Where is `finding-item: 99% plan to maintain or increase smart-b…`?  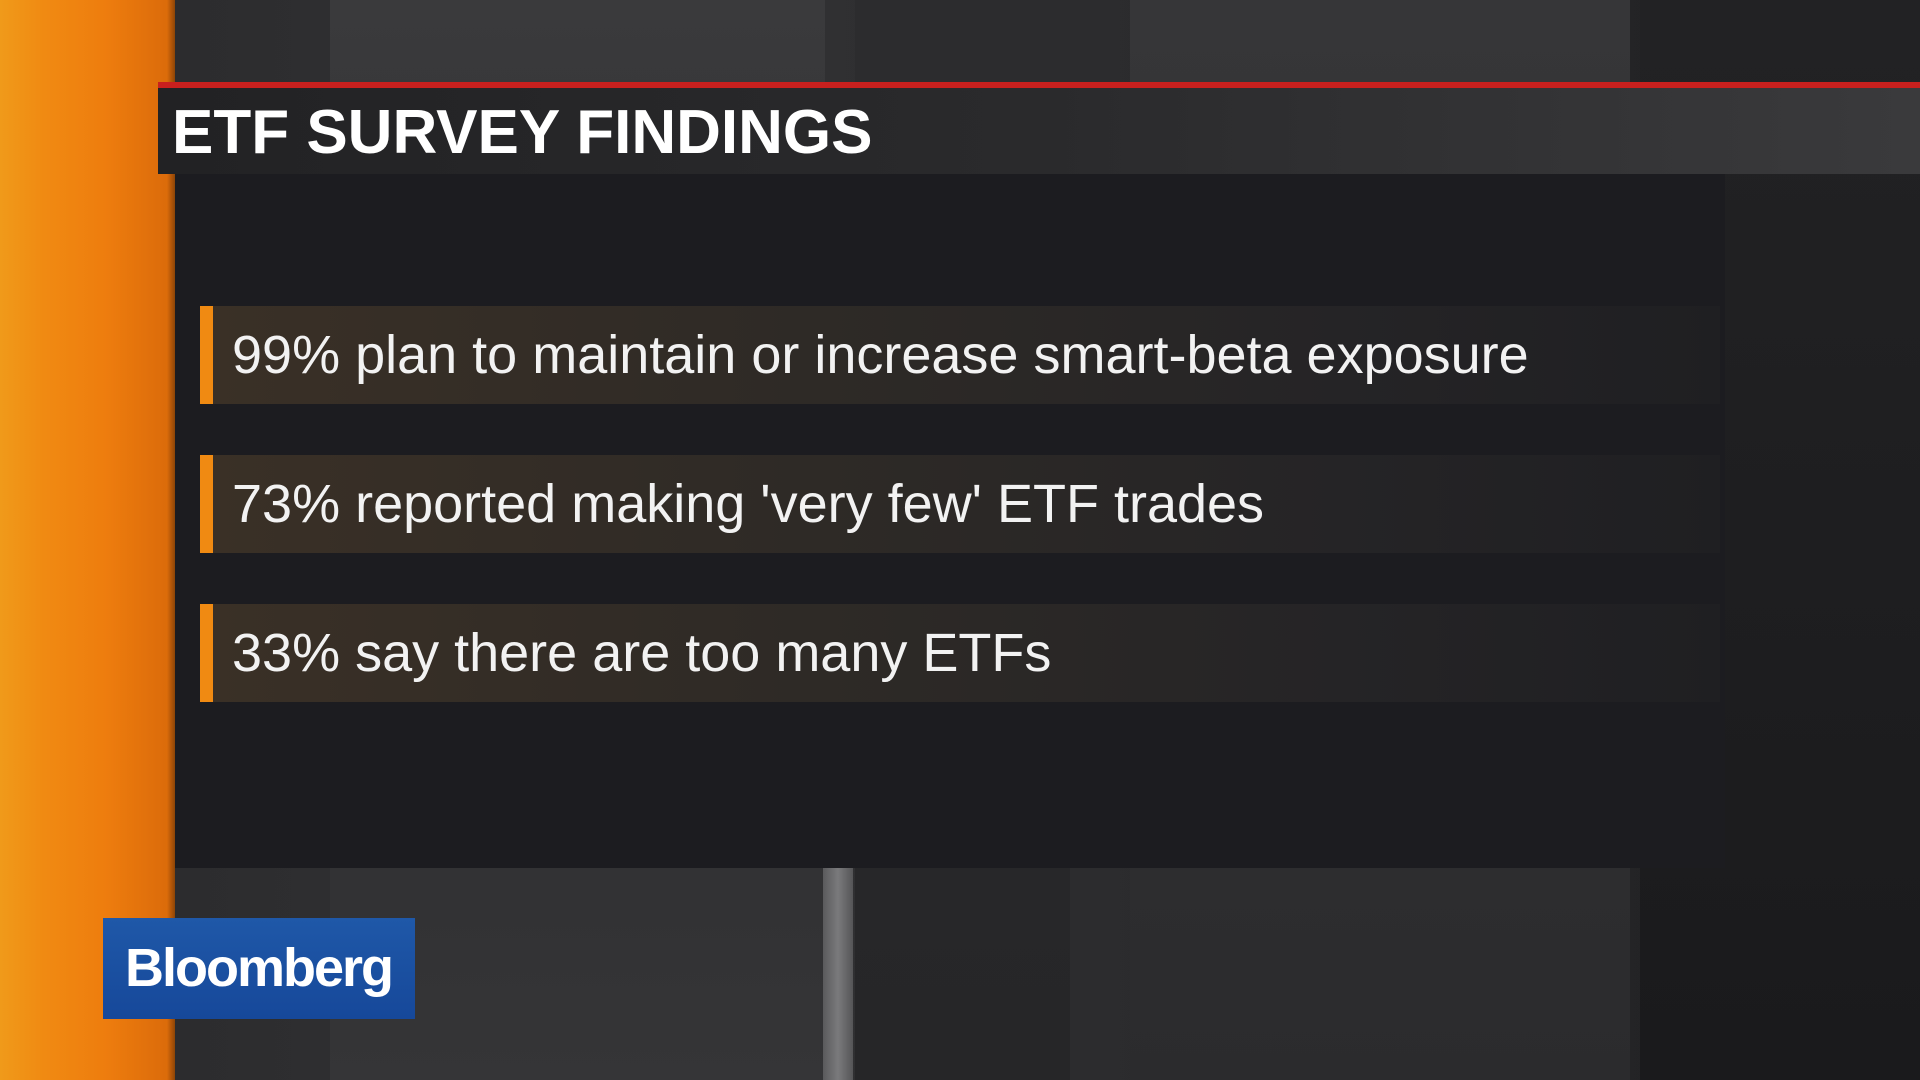 finding-item: 99% plan to maintain or increase smart-b… is located at coordinates (960, 355).